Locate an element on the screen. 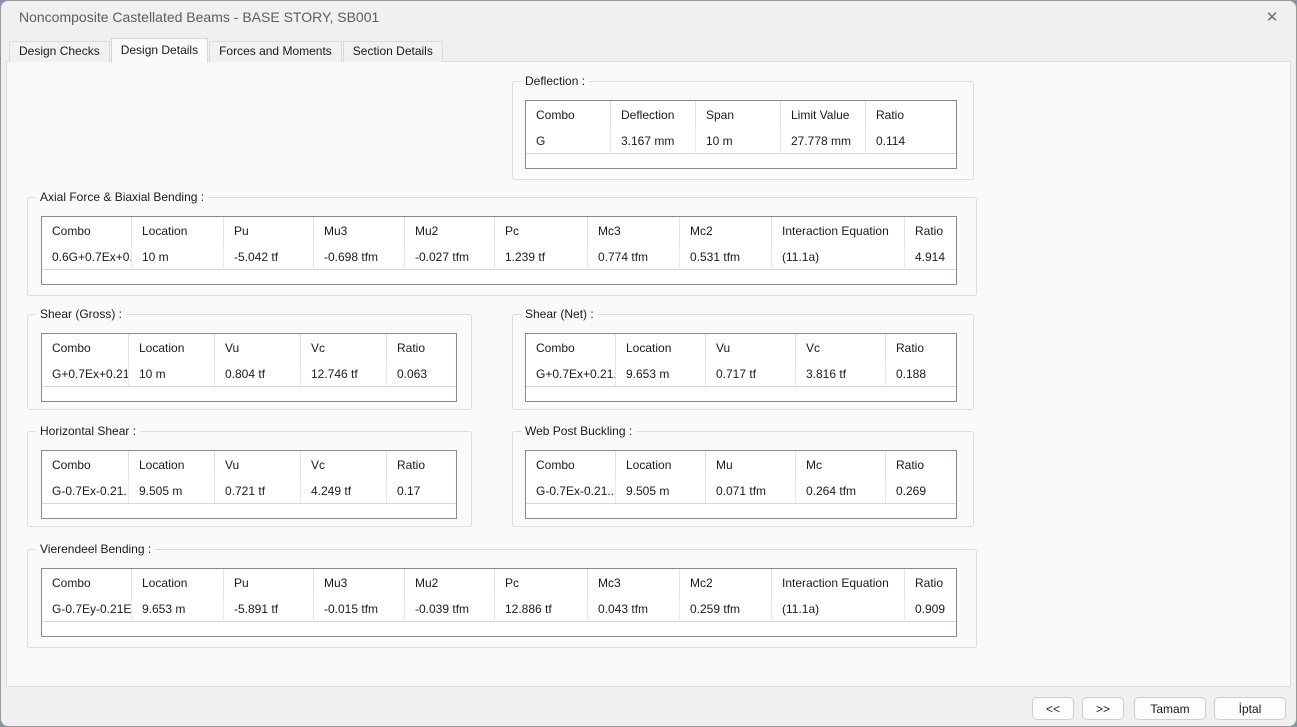  ok-button: Tamam is located at coordinates (1170, 708).